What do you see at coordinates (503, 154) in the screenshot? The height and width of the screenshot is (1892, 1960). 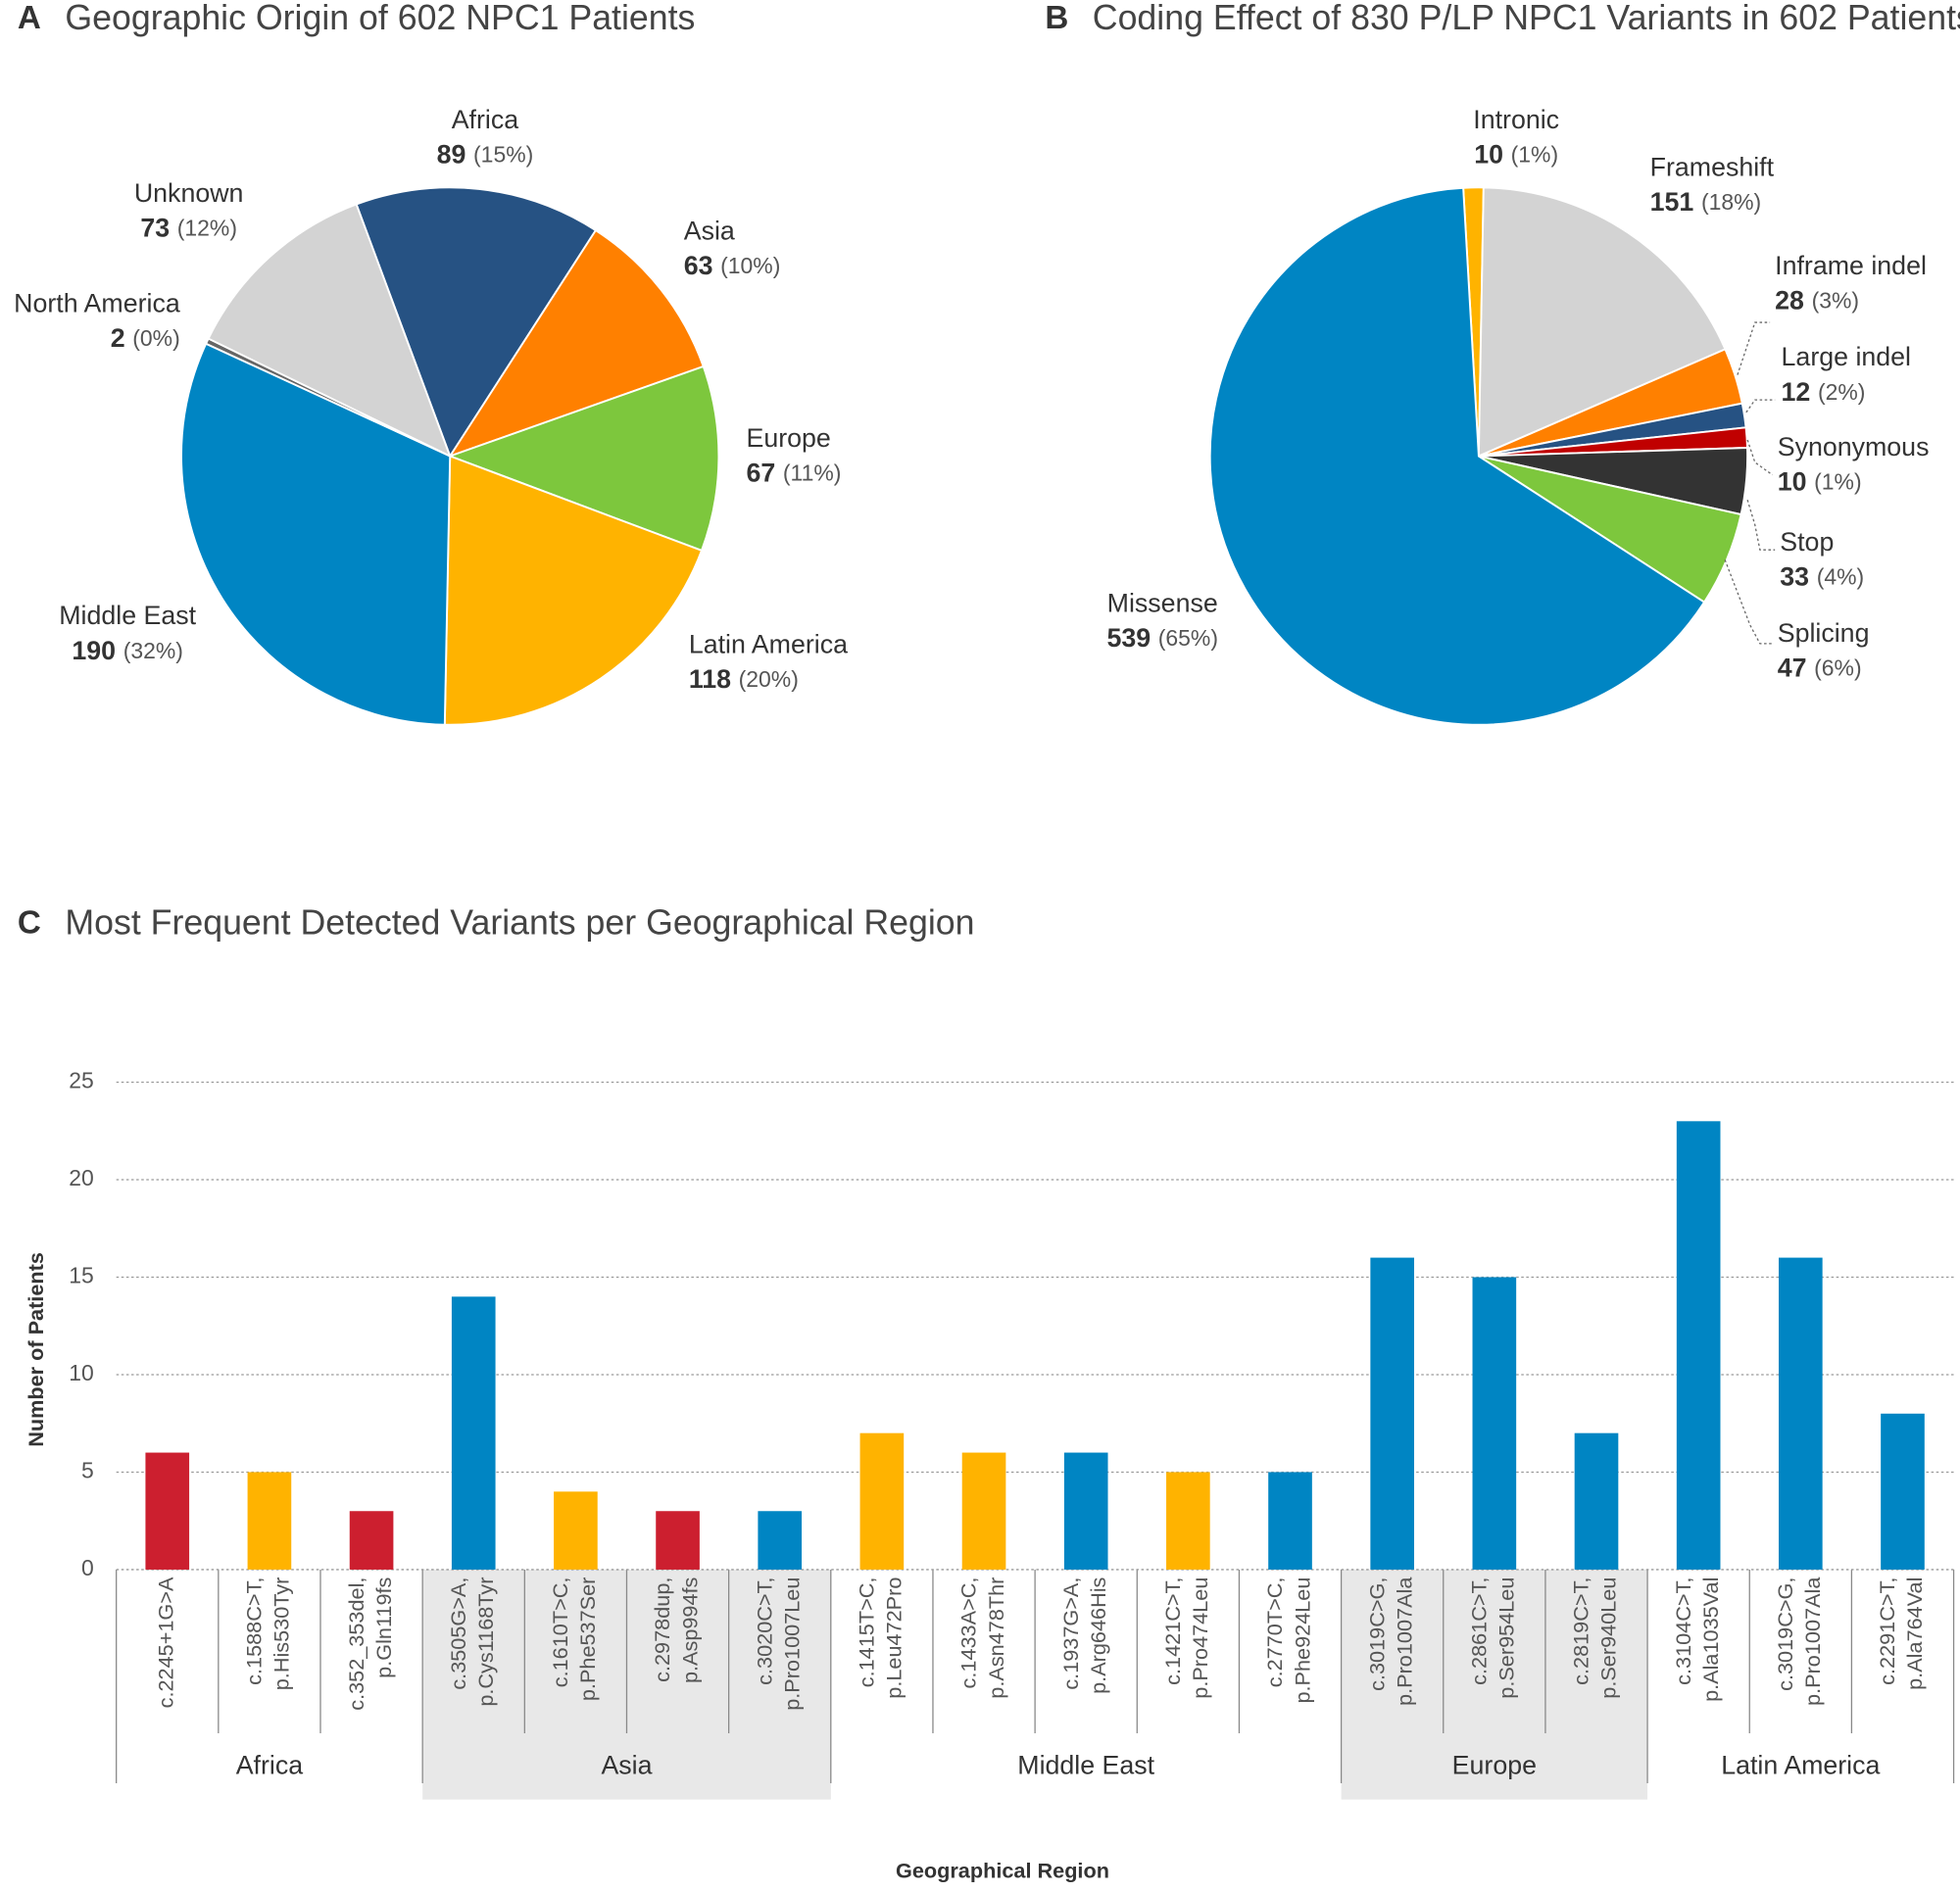 I see `slice-percent: (15%)` at bounding box center [503, 154].